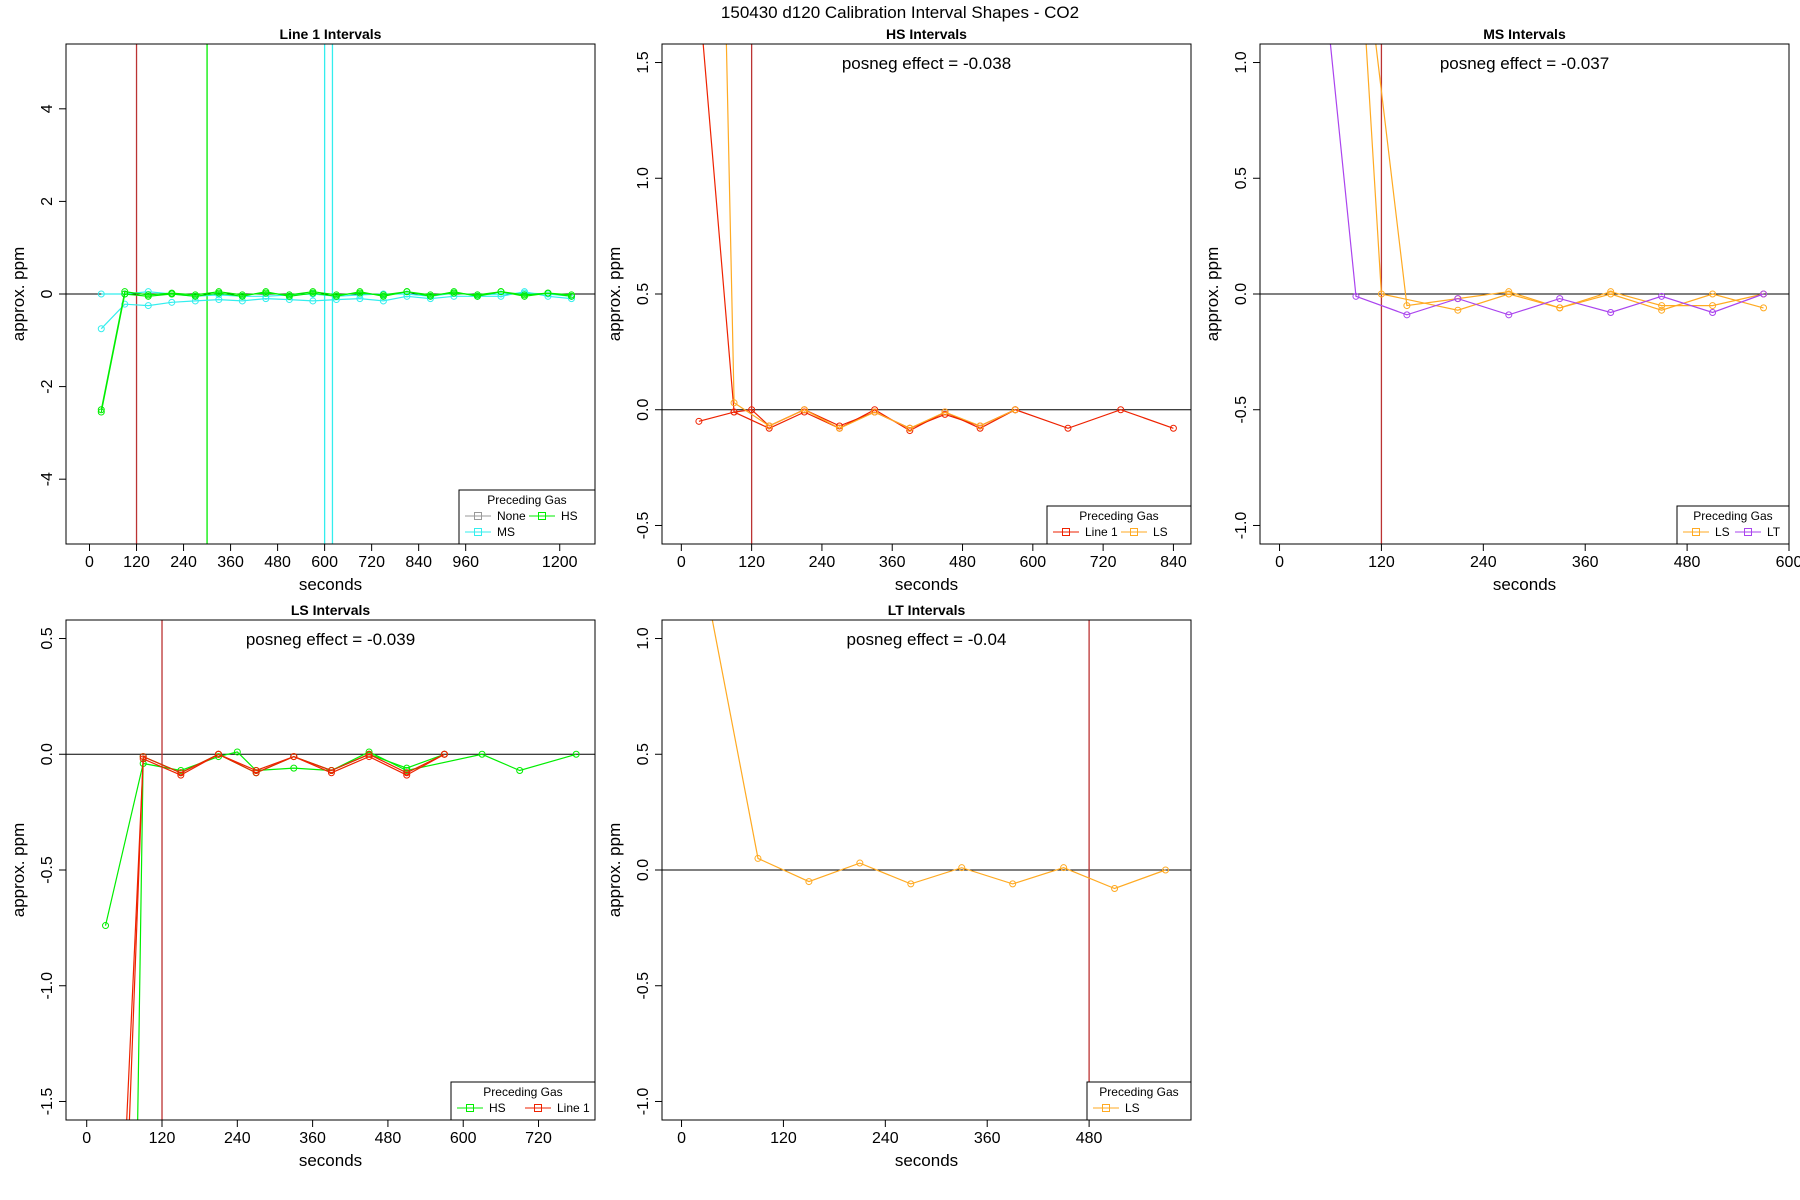  Describe the element at coordinates (47, 293) in the screenshot. I see `y-tick-label: 0` at that location.